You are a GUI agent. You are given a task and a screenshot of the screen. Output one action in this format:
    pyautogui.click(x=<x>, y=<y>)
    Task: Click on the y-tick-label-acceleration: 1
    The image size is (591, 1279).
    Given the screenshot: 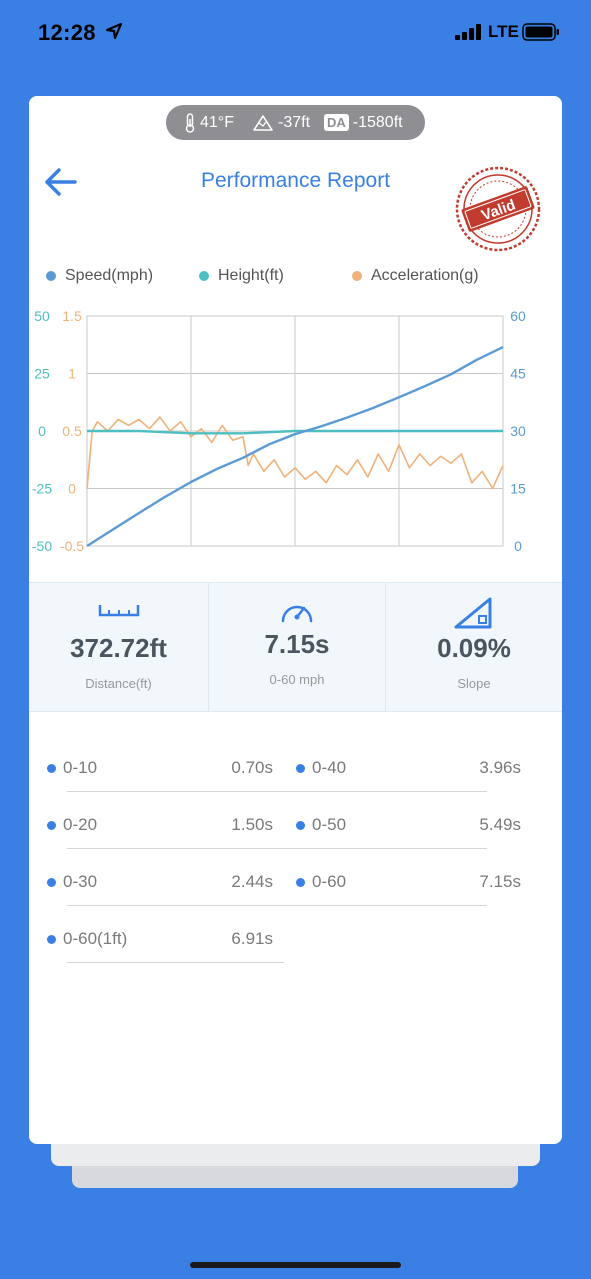 What is the action you would take?
    pyautogui.click(x=72, y=374)
    